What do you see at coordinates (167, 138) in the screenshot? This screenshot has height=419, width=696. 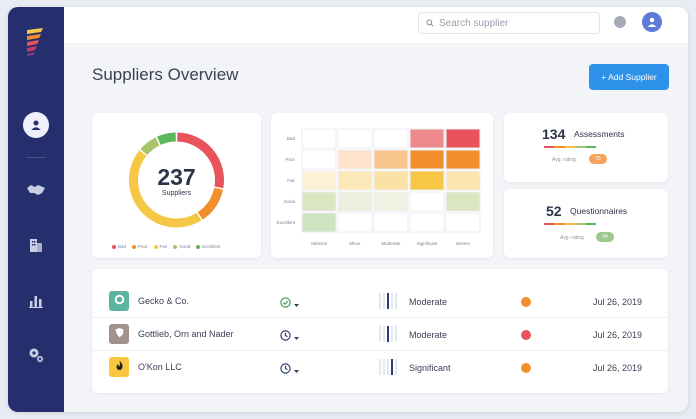 I see `donut-segment-excellent` at bounding box center [167, 138].